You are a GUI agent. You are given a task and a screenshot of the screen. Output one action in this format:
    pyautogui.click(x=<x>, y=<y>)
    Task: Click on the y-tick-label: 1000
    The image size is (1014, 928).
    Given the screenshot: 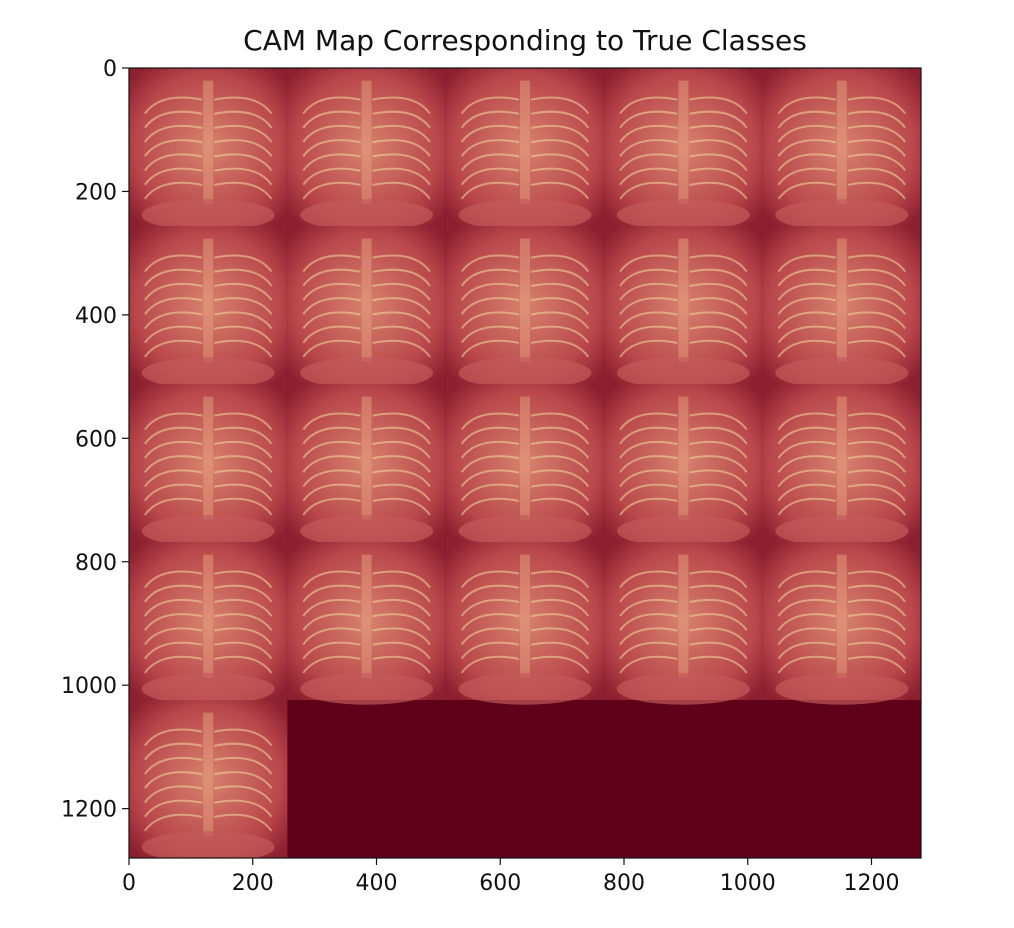 What is the action you would take?
    pyautogui.click(x=89, y=686)
    